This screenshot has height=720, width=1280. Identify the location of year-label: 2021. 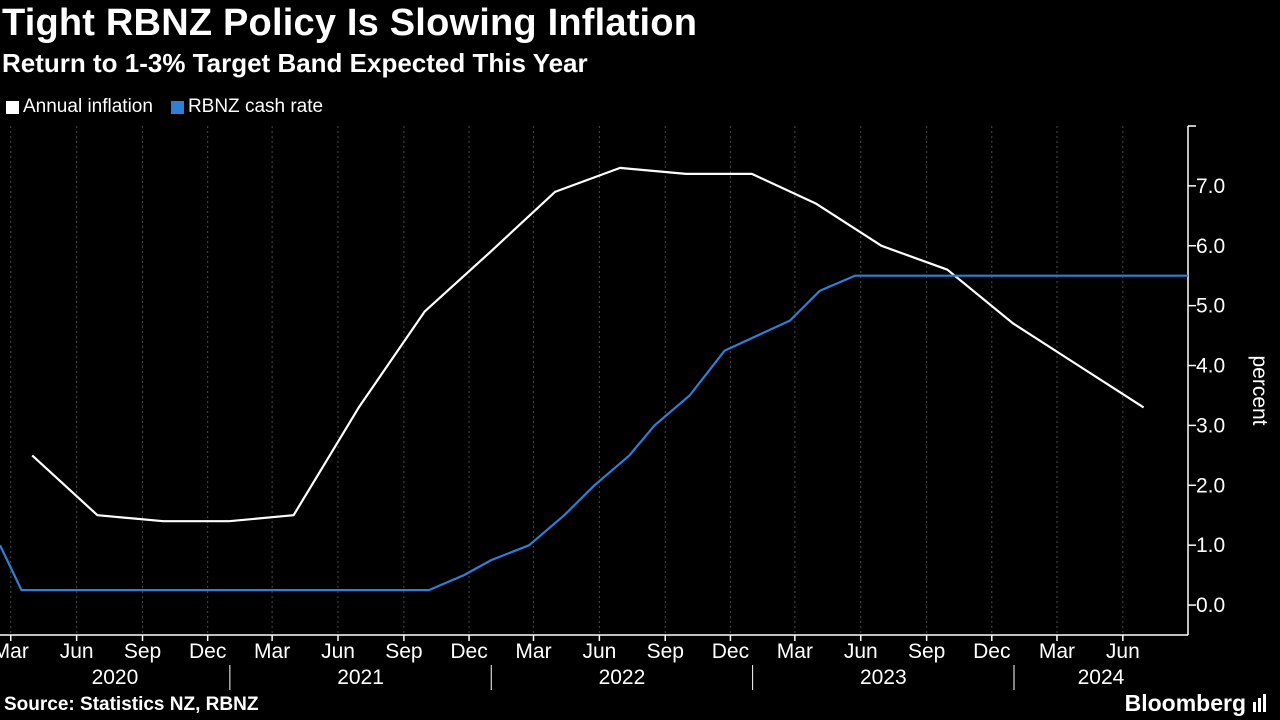
(360, 677).